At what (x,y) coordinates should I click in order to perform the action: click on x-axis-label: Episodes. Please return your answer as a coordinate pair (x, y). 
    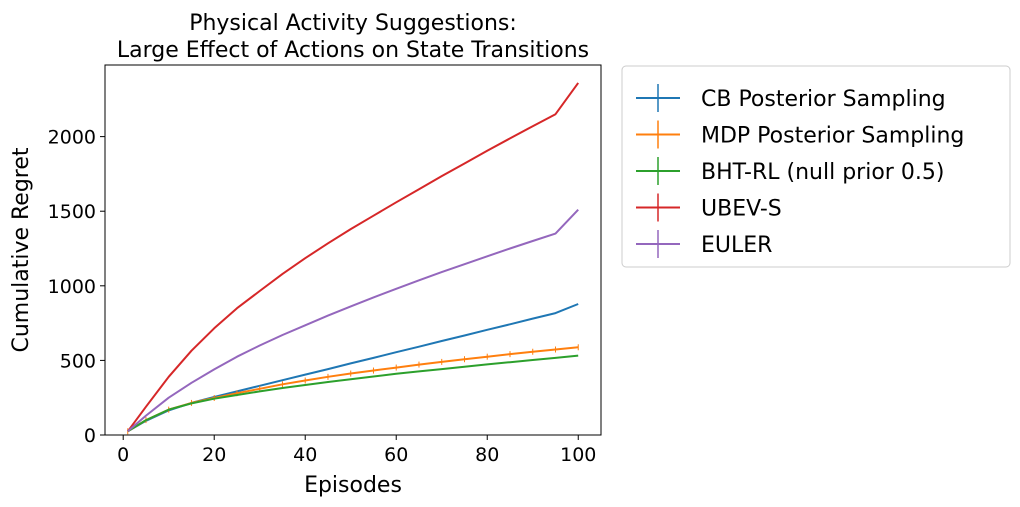
    Looking at the image, I should click on (353, 485).